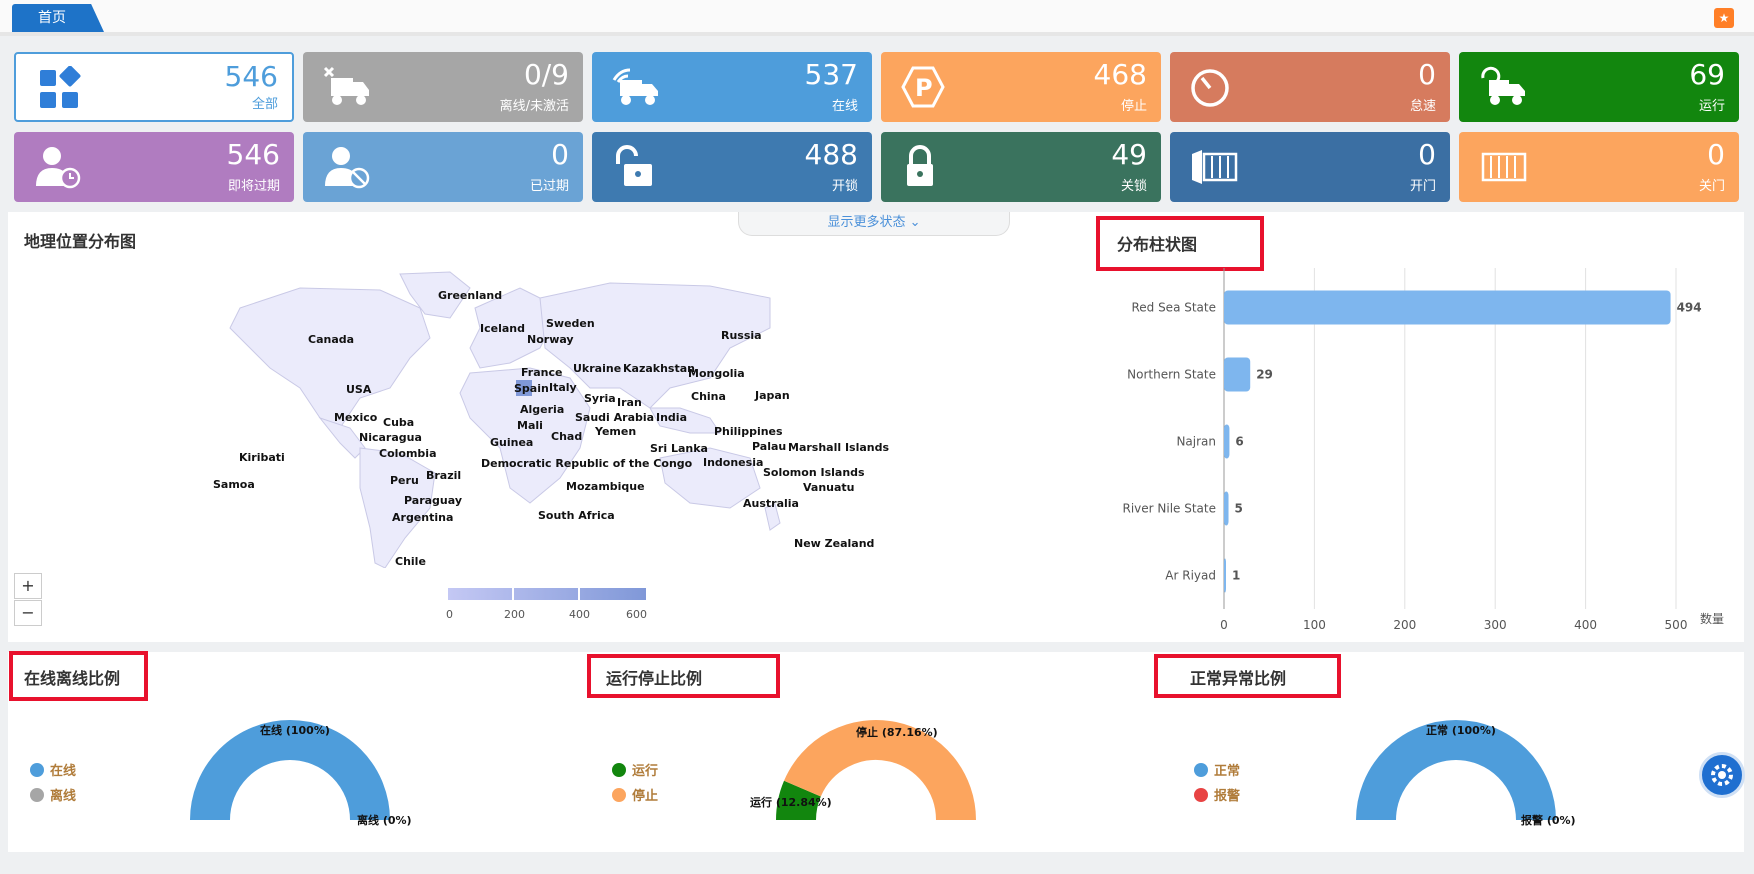 The image size is (1754, 874). I want to click on card-value: 537, so click(831, 74).